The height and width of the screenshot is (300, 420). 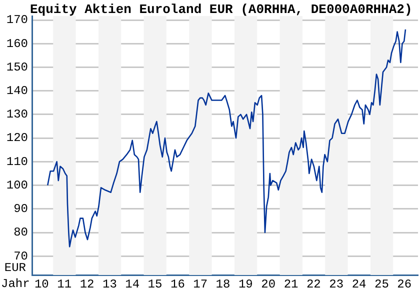 I want to click on x-tick-label: 24, so click(x=359, y=284).